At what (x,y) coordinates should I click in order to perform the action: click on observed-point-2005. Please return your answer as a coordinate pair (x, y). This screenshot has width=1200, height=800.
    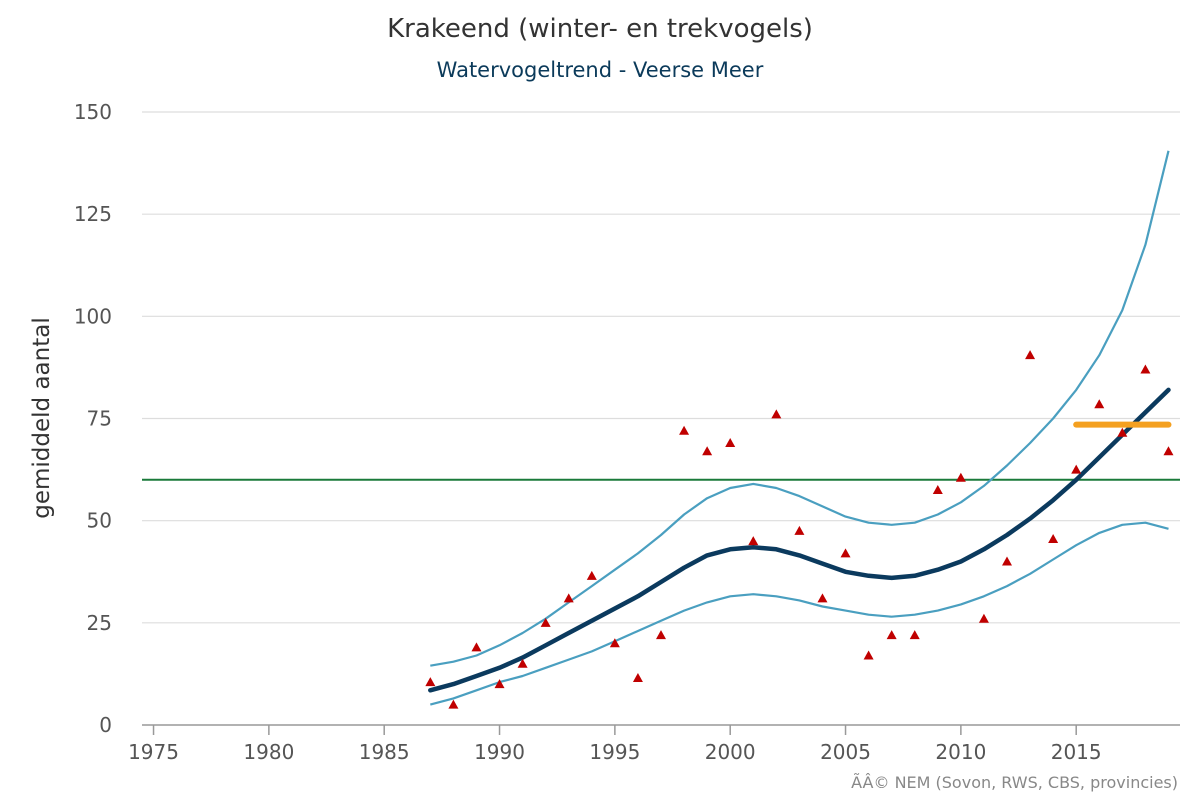
    Looking at the image, I should click on (845, 553).